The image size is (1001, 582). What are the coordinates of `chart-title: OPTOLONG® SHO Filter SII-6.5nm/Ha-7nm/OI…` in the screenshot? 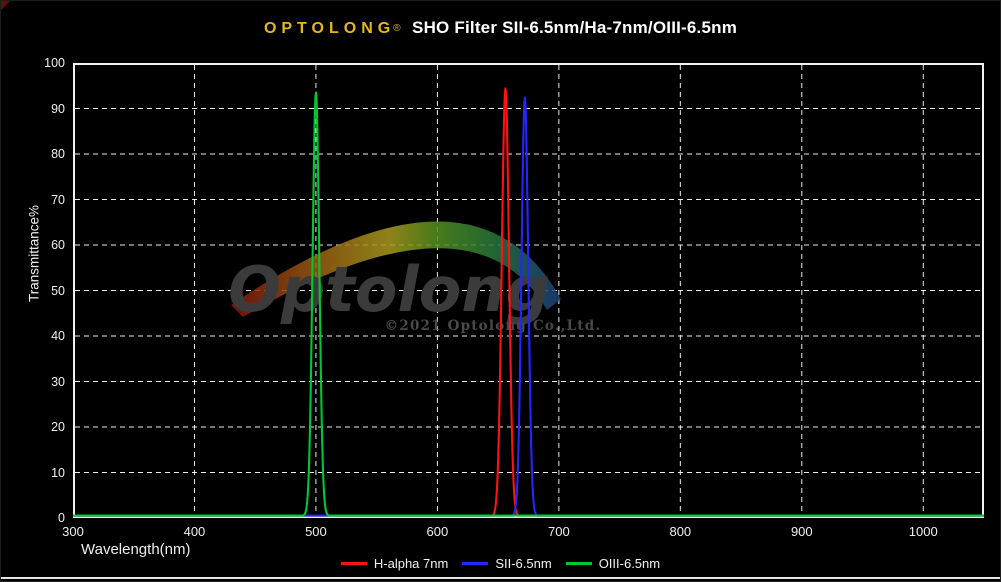 It's located at (500, 28).